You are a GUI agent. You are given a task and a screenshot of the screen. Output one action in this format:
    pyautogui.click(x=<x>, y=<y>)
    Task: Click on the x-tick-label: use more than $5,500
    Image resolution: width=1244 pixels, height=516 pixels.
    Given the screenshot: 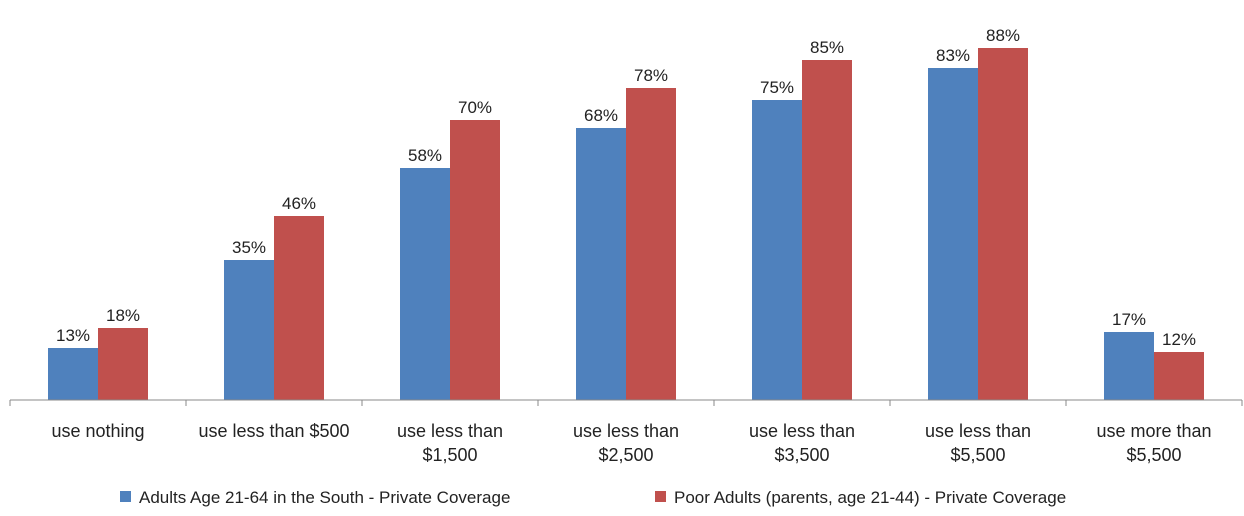 What is the action you would take?
    pyautogui.click(x=1153, y=443)
    